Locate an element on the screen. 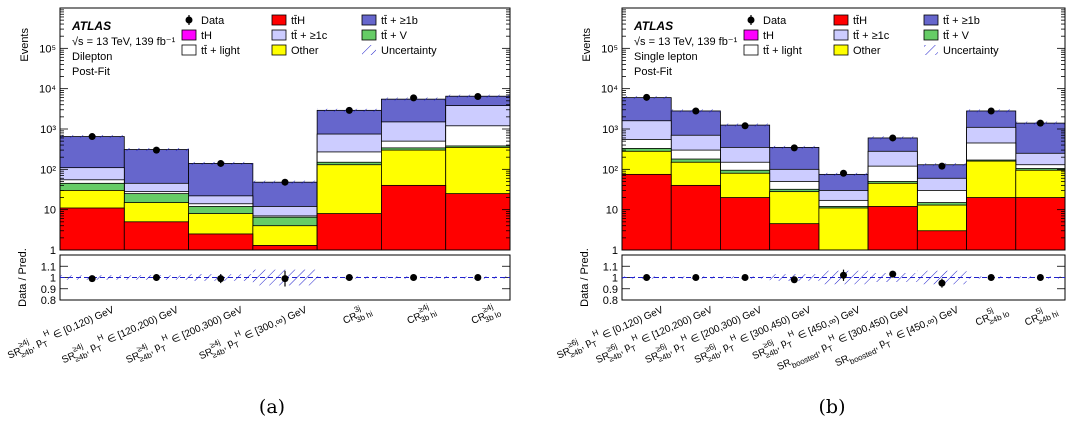 The height and width of the screenshot is (430, 1070). legend-item-tt-h: tt̄H is located at coordinates (288, 20).